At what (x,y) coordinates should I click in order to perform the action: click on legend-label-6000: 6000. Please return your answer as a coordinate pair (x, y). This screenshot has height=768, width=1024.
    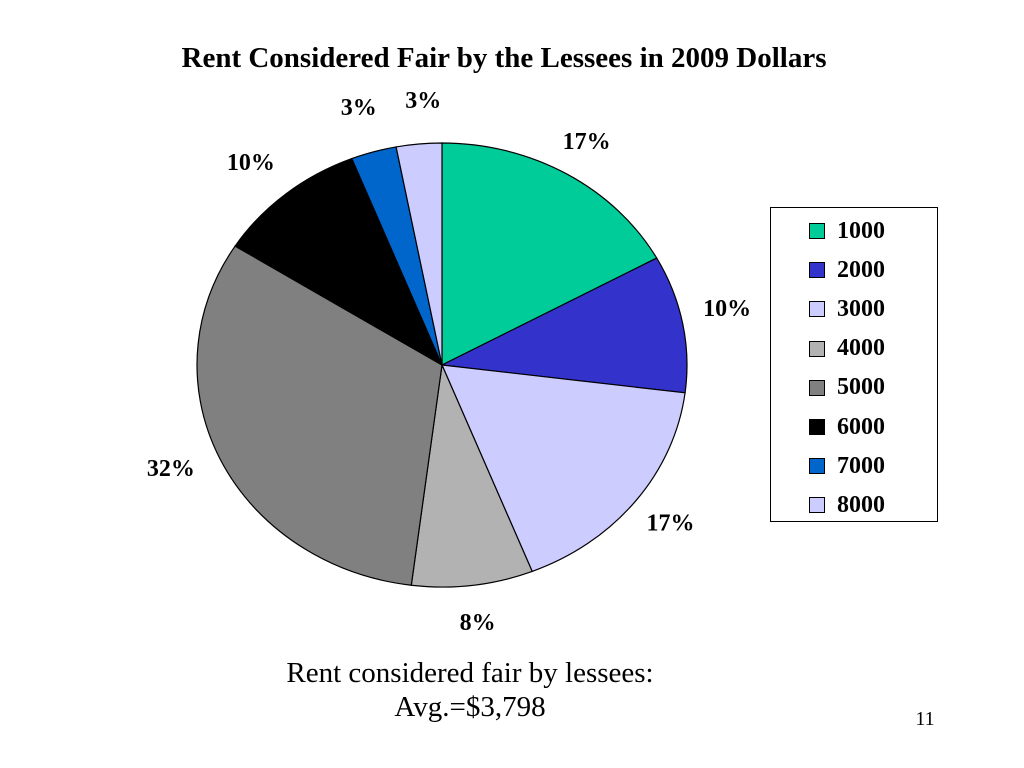
    Looking at the image, I should click on (861, 426).